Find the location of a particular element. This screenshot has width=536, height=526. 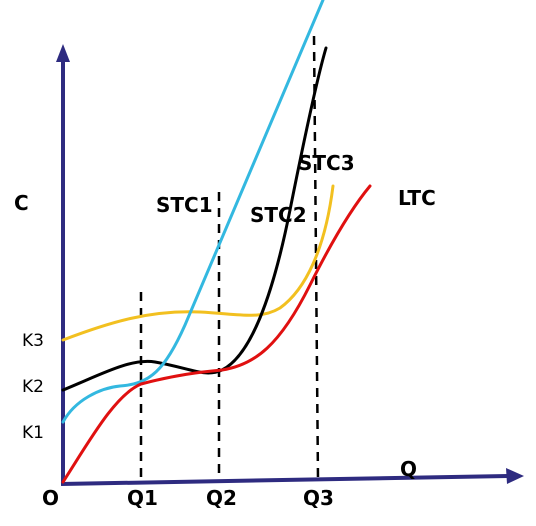

x-axis is located at coordinates (284, 480).